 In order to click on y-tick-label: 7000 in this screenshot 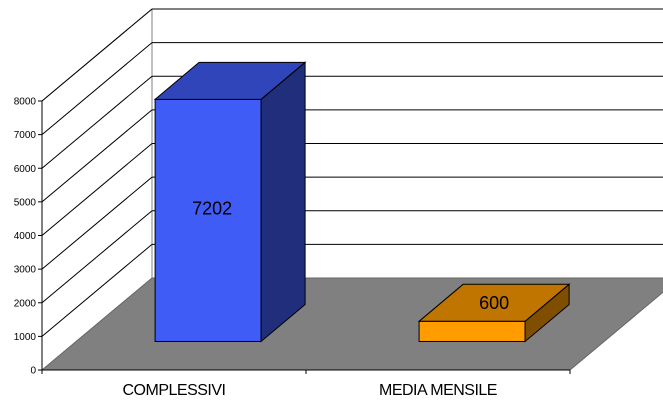, I will do `click(25, 135)`.